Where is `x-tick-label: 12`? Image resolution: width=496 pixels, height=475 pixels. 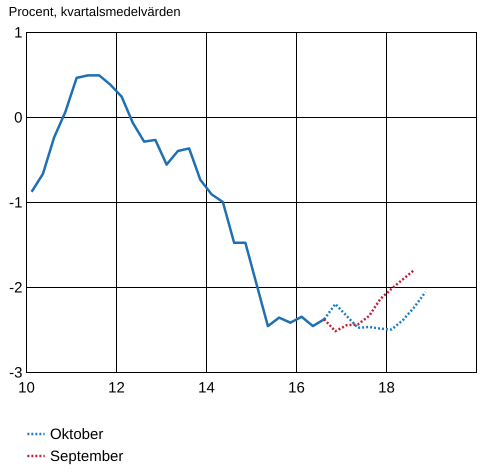 x-tick-label: 12 is located at coordinates (116, 388).